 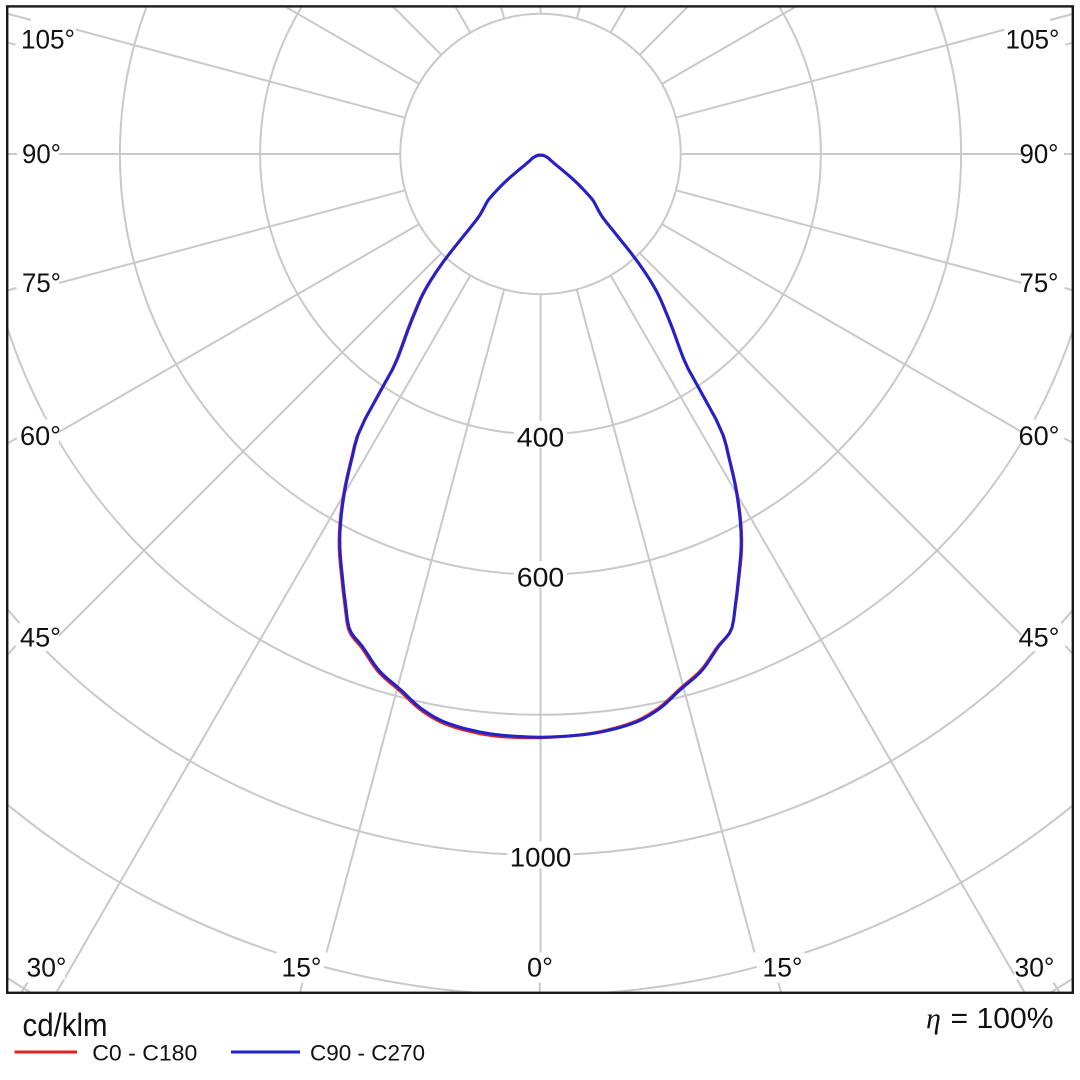 I want to click on svg-text: C90 - C270, so click(x=367, y=1053).